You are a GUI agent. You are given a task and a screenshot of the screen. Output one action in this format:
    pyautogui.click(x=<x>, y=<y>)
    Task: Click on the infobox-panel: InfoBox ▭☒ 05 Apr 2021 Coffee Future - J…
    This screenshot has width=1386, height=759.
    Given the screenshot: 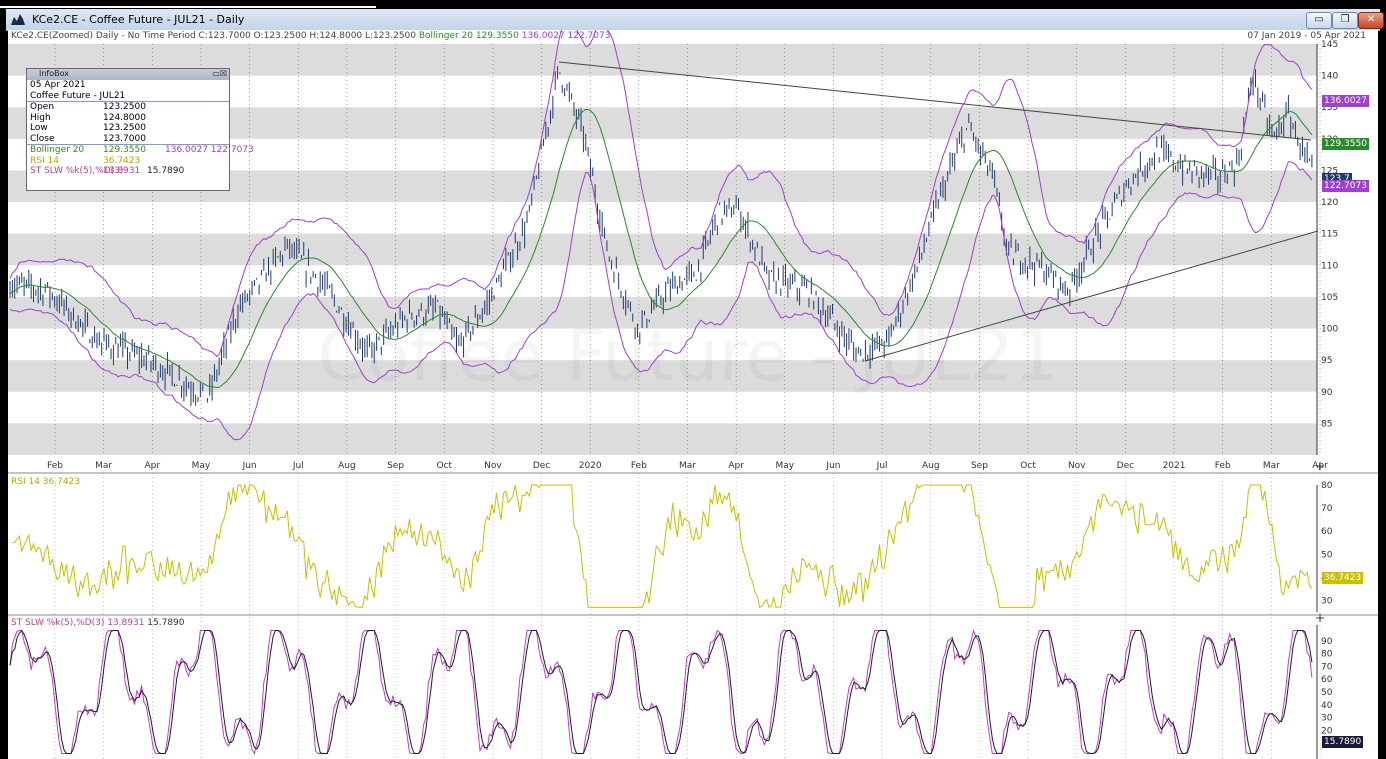 What is the action you would take?
    pyautogui.click(x=140, y=129)
    